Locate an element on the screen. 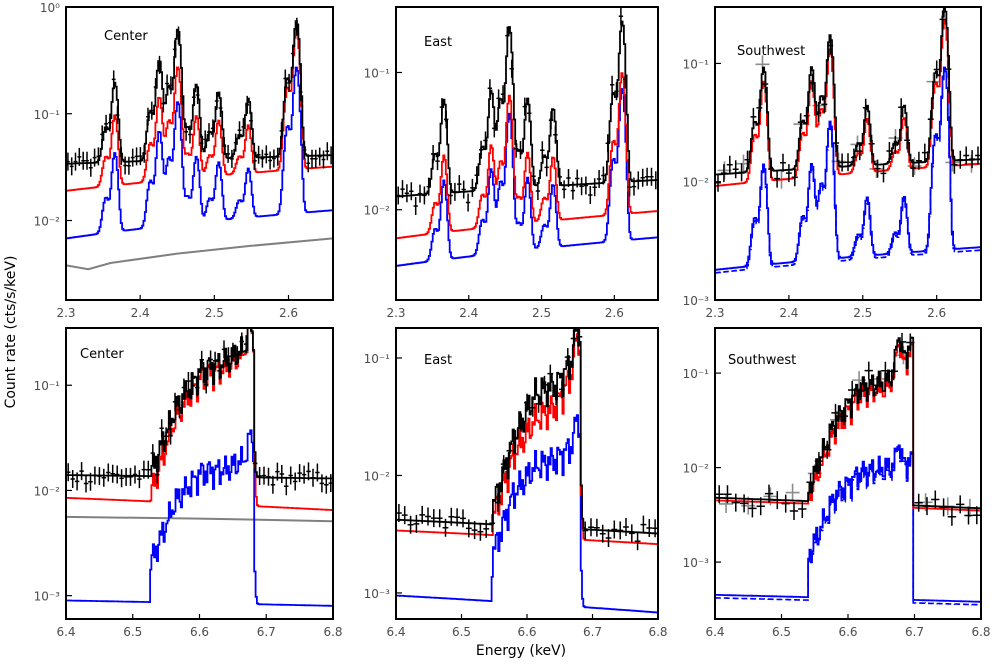  background-model-line is located at coordinates (199, 254).